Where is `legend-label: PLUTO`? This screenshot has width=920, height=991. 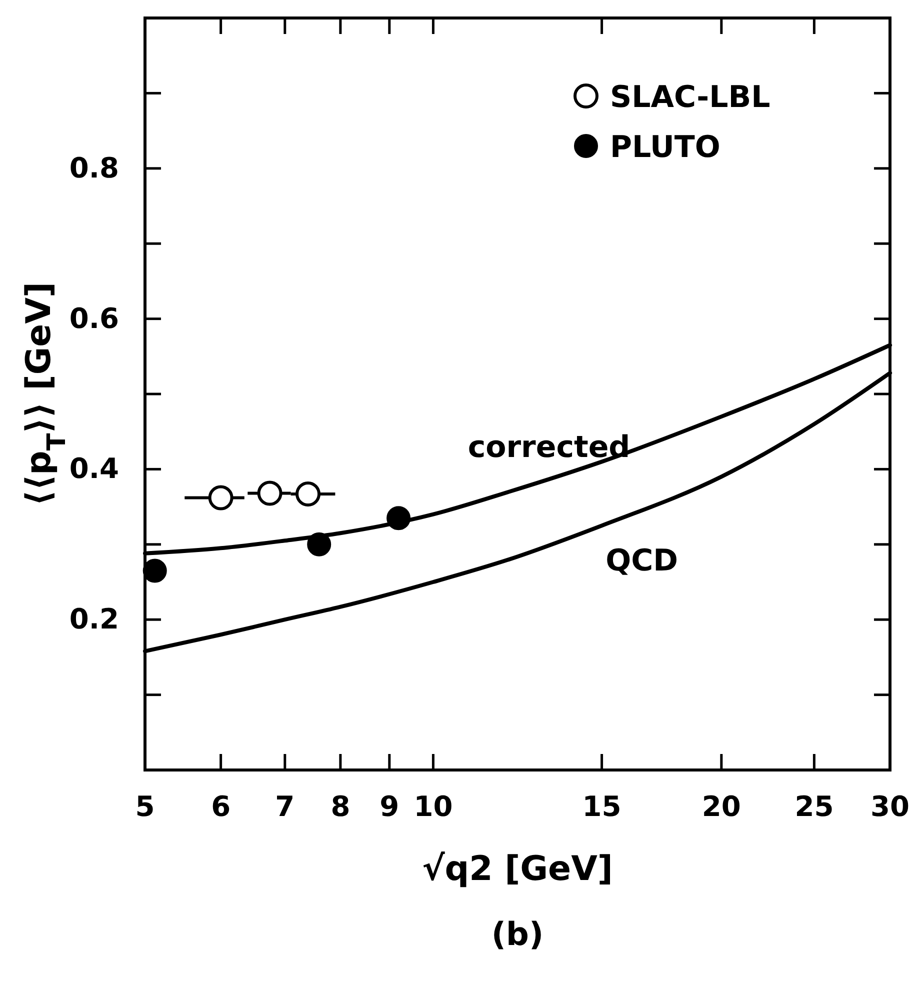
legend-label: PLUTO is located at coordinates (665, 147).